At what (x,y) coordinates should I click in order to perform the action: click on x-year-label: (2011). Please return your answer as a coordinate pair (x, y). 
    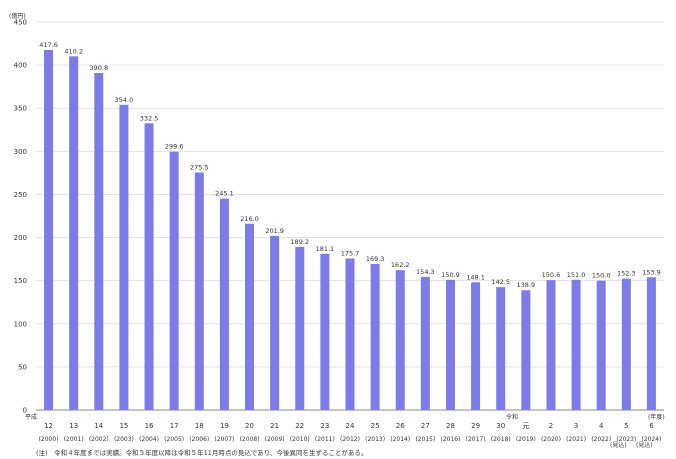
    Looking at the image, I should click on (325, 439).